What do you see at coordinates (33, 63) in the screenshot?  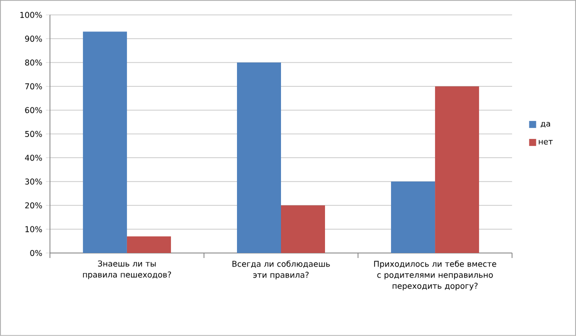 I see `y-tick-label: 80%` at bounding box center [33, 63].